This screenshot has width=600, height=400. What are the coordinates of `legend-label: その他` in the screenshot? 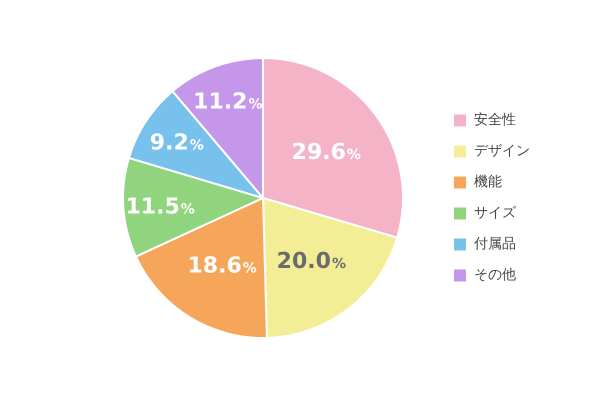 It's located at (495, 275).